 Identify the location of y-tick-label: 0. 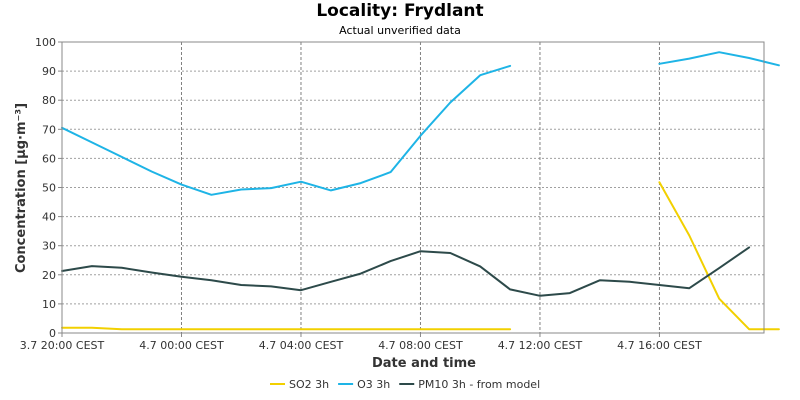
(52, 333).